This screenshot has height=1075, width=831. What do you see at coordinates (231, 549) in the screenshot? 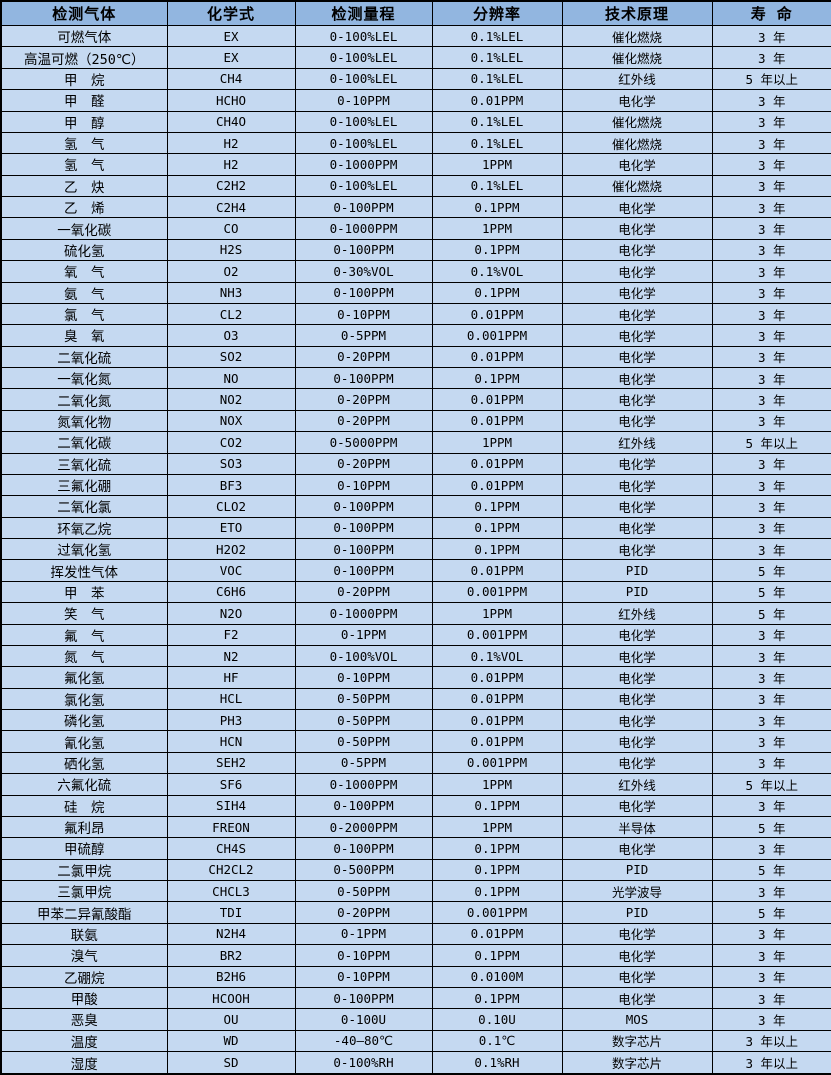
I see `cell-formula: H2O2` at bounding box center [231, 549].